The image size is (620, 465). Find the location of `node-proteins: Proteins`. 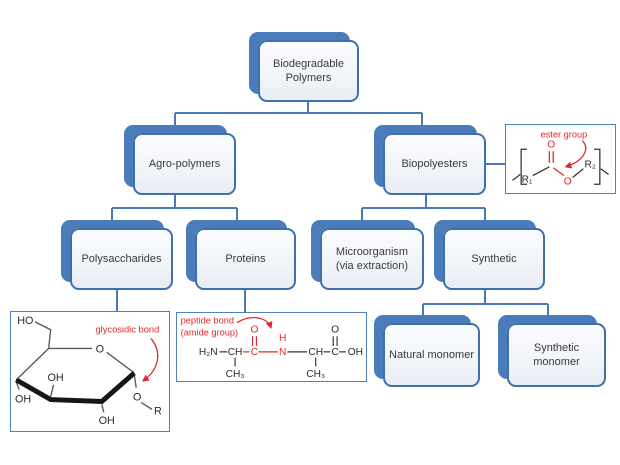

node-proteins: Proteins is located at coordinates (245, 259).